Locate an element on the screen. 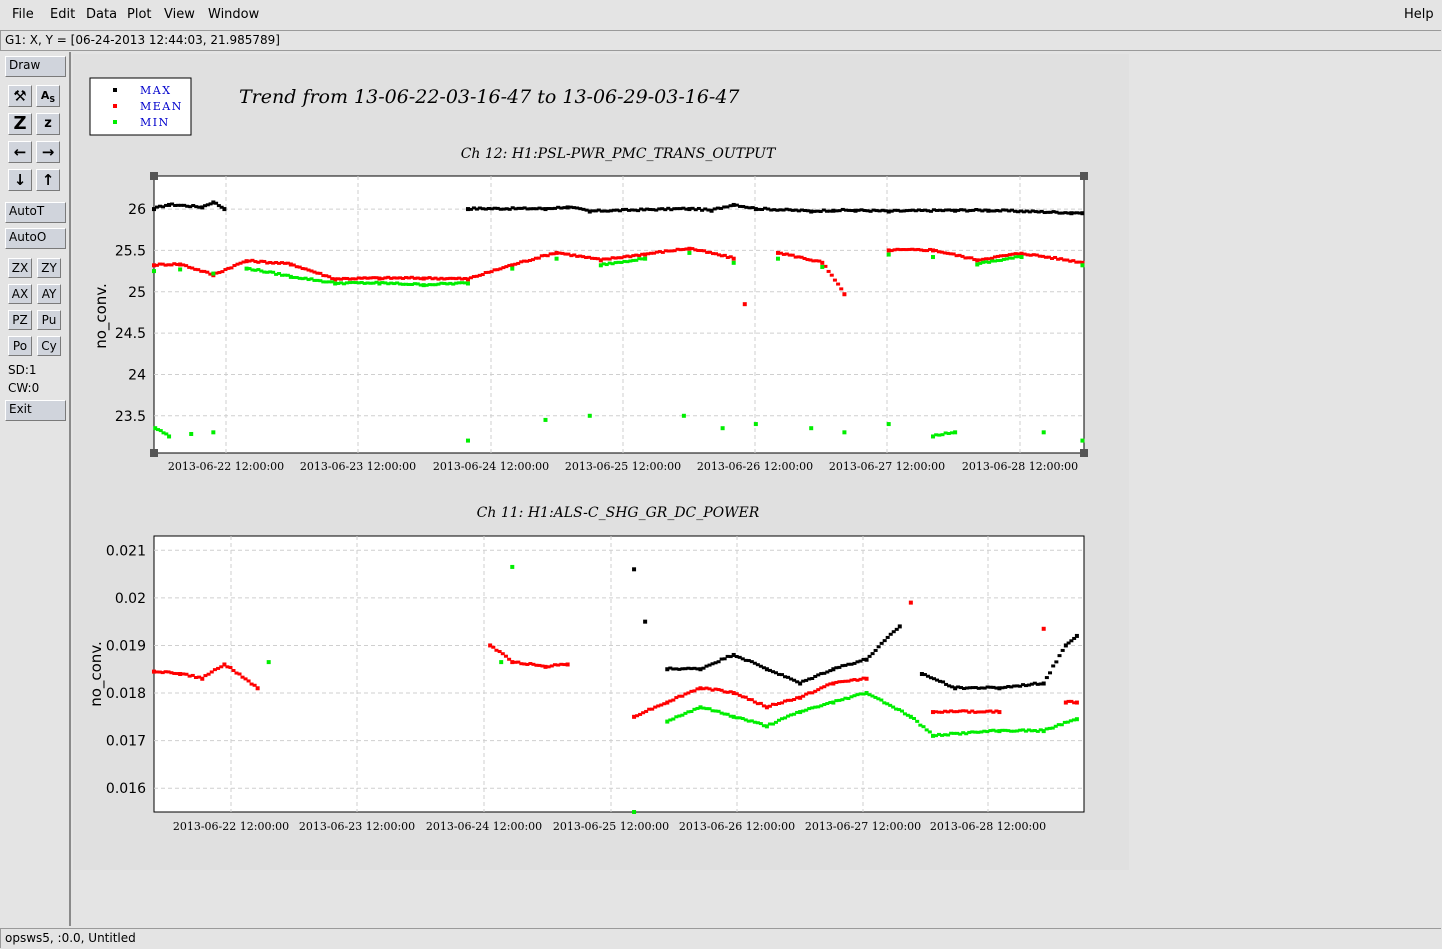 The height and width of the screenshot is (949, 1442). auto-o-button: AutoO is located at coordinates (35, 238).